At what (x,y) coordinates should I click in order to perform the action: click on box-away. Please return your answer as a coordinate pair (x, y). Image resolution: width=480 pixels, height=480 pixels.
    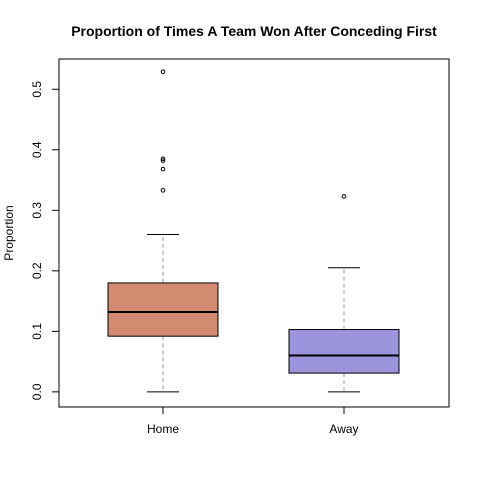
    Looking at the image, I should click on (344, 293).